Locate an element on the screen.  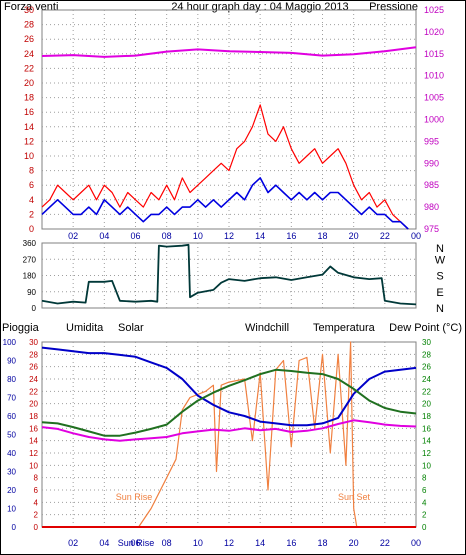
time-tick-label: 14 is located at coordinates (260, 543).